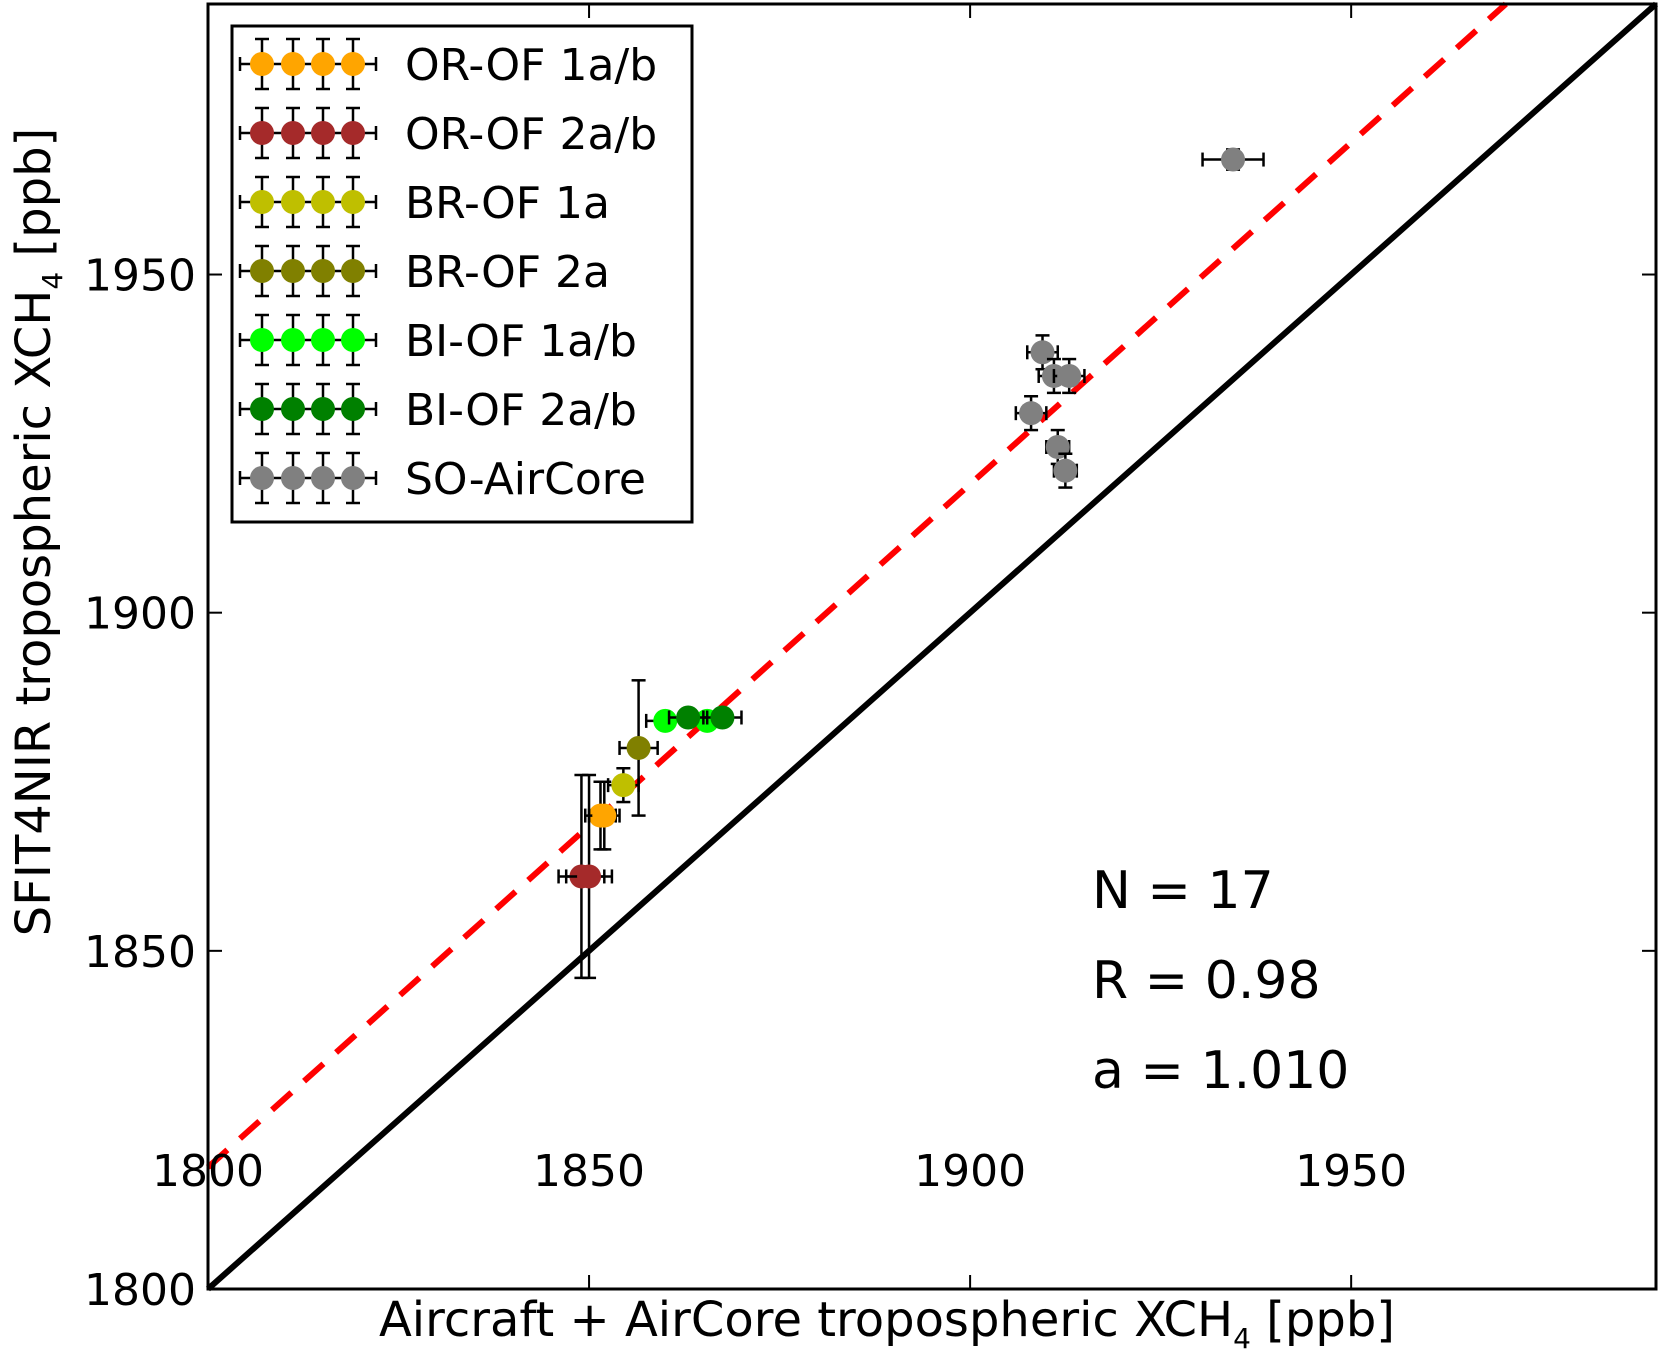 The height and width of the screenshot is (1349, 1662). Describe the element at coordinates (521, 410) in the screenshot. I see `legend-label: BI-OF 2a/b` at that location.